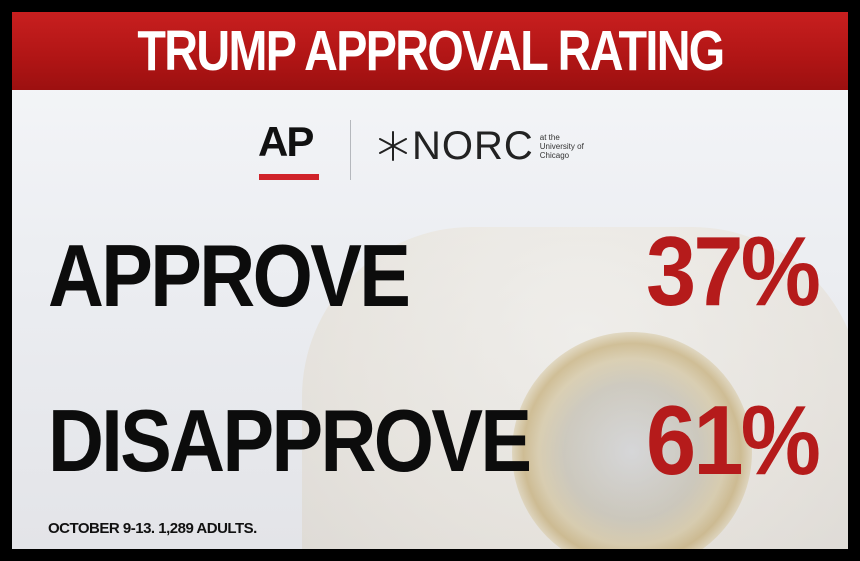 Image resolution: width=860 pixels, height=561 pixels. I want to click on norc-subtitle-line: at the, so click(549, 137).